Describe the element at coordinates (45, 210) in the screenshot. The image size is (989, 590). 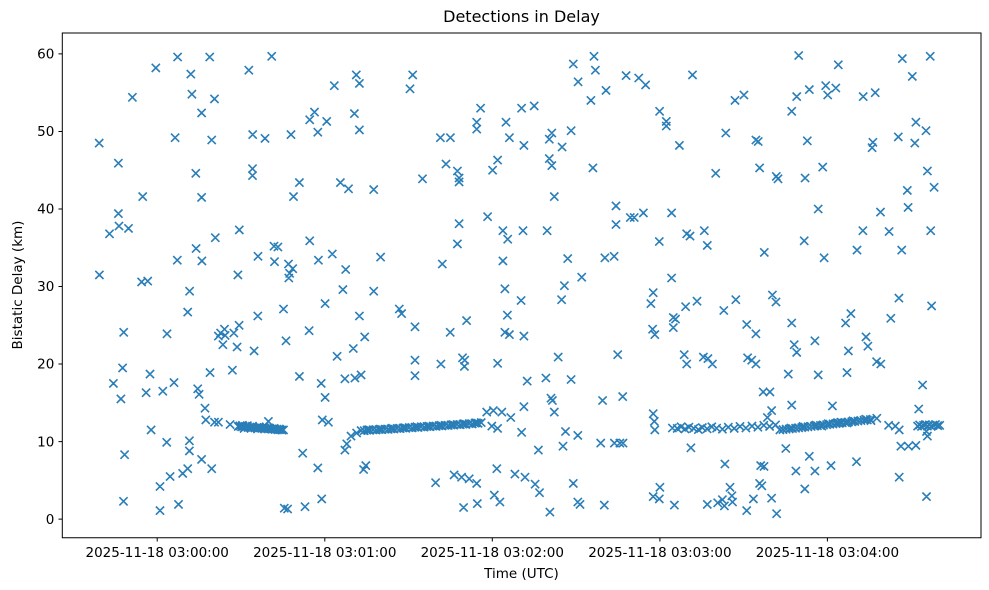
I see `y-tick-label: 40` at that location.